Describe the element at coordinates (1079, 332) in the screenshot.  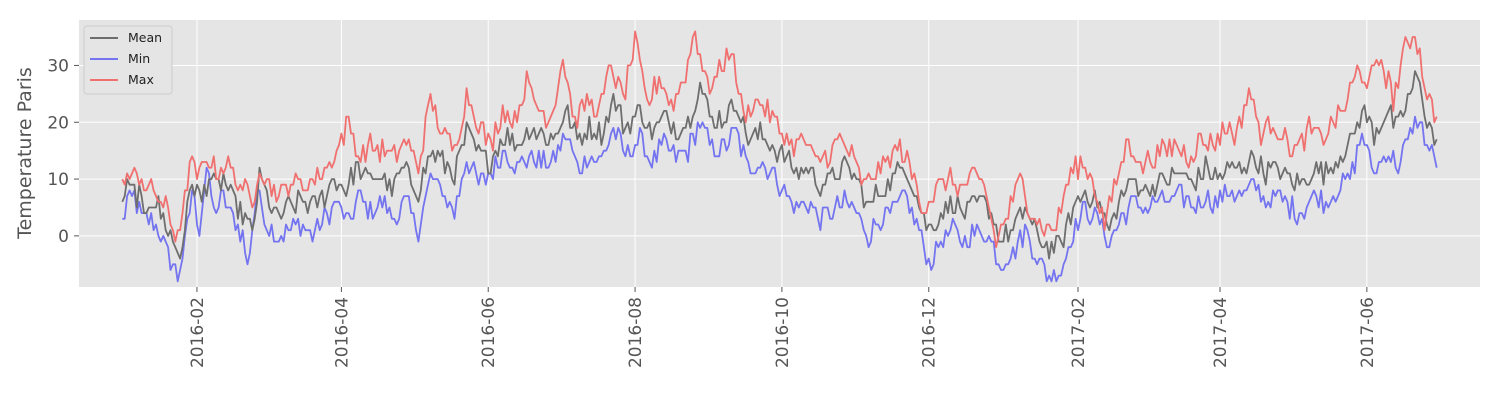
I see `x-tick-label: 2017-02` at that location.